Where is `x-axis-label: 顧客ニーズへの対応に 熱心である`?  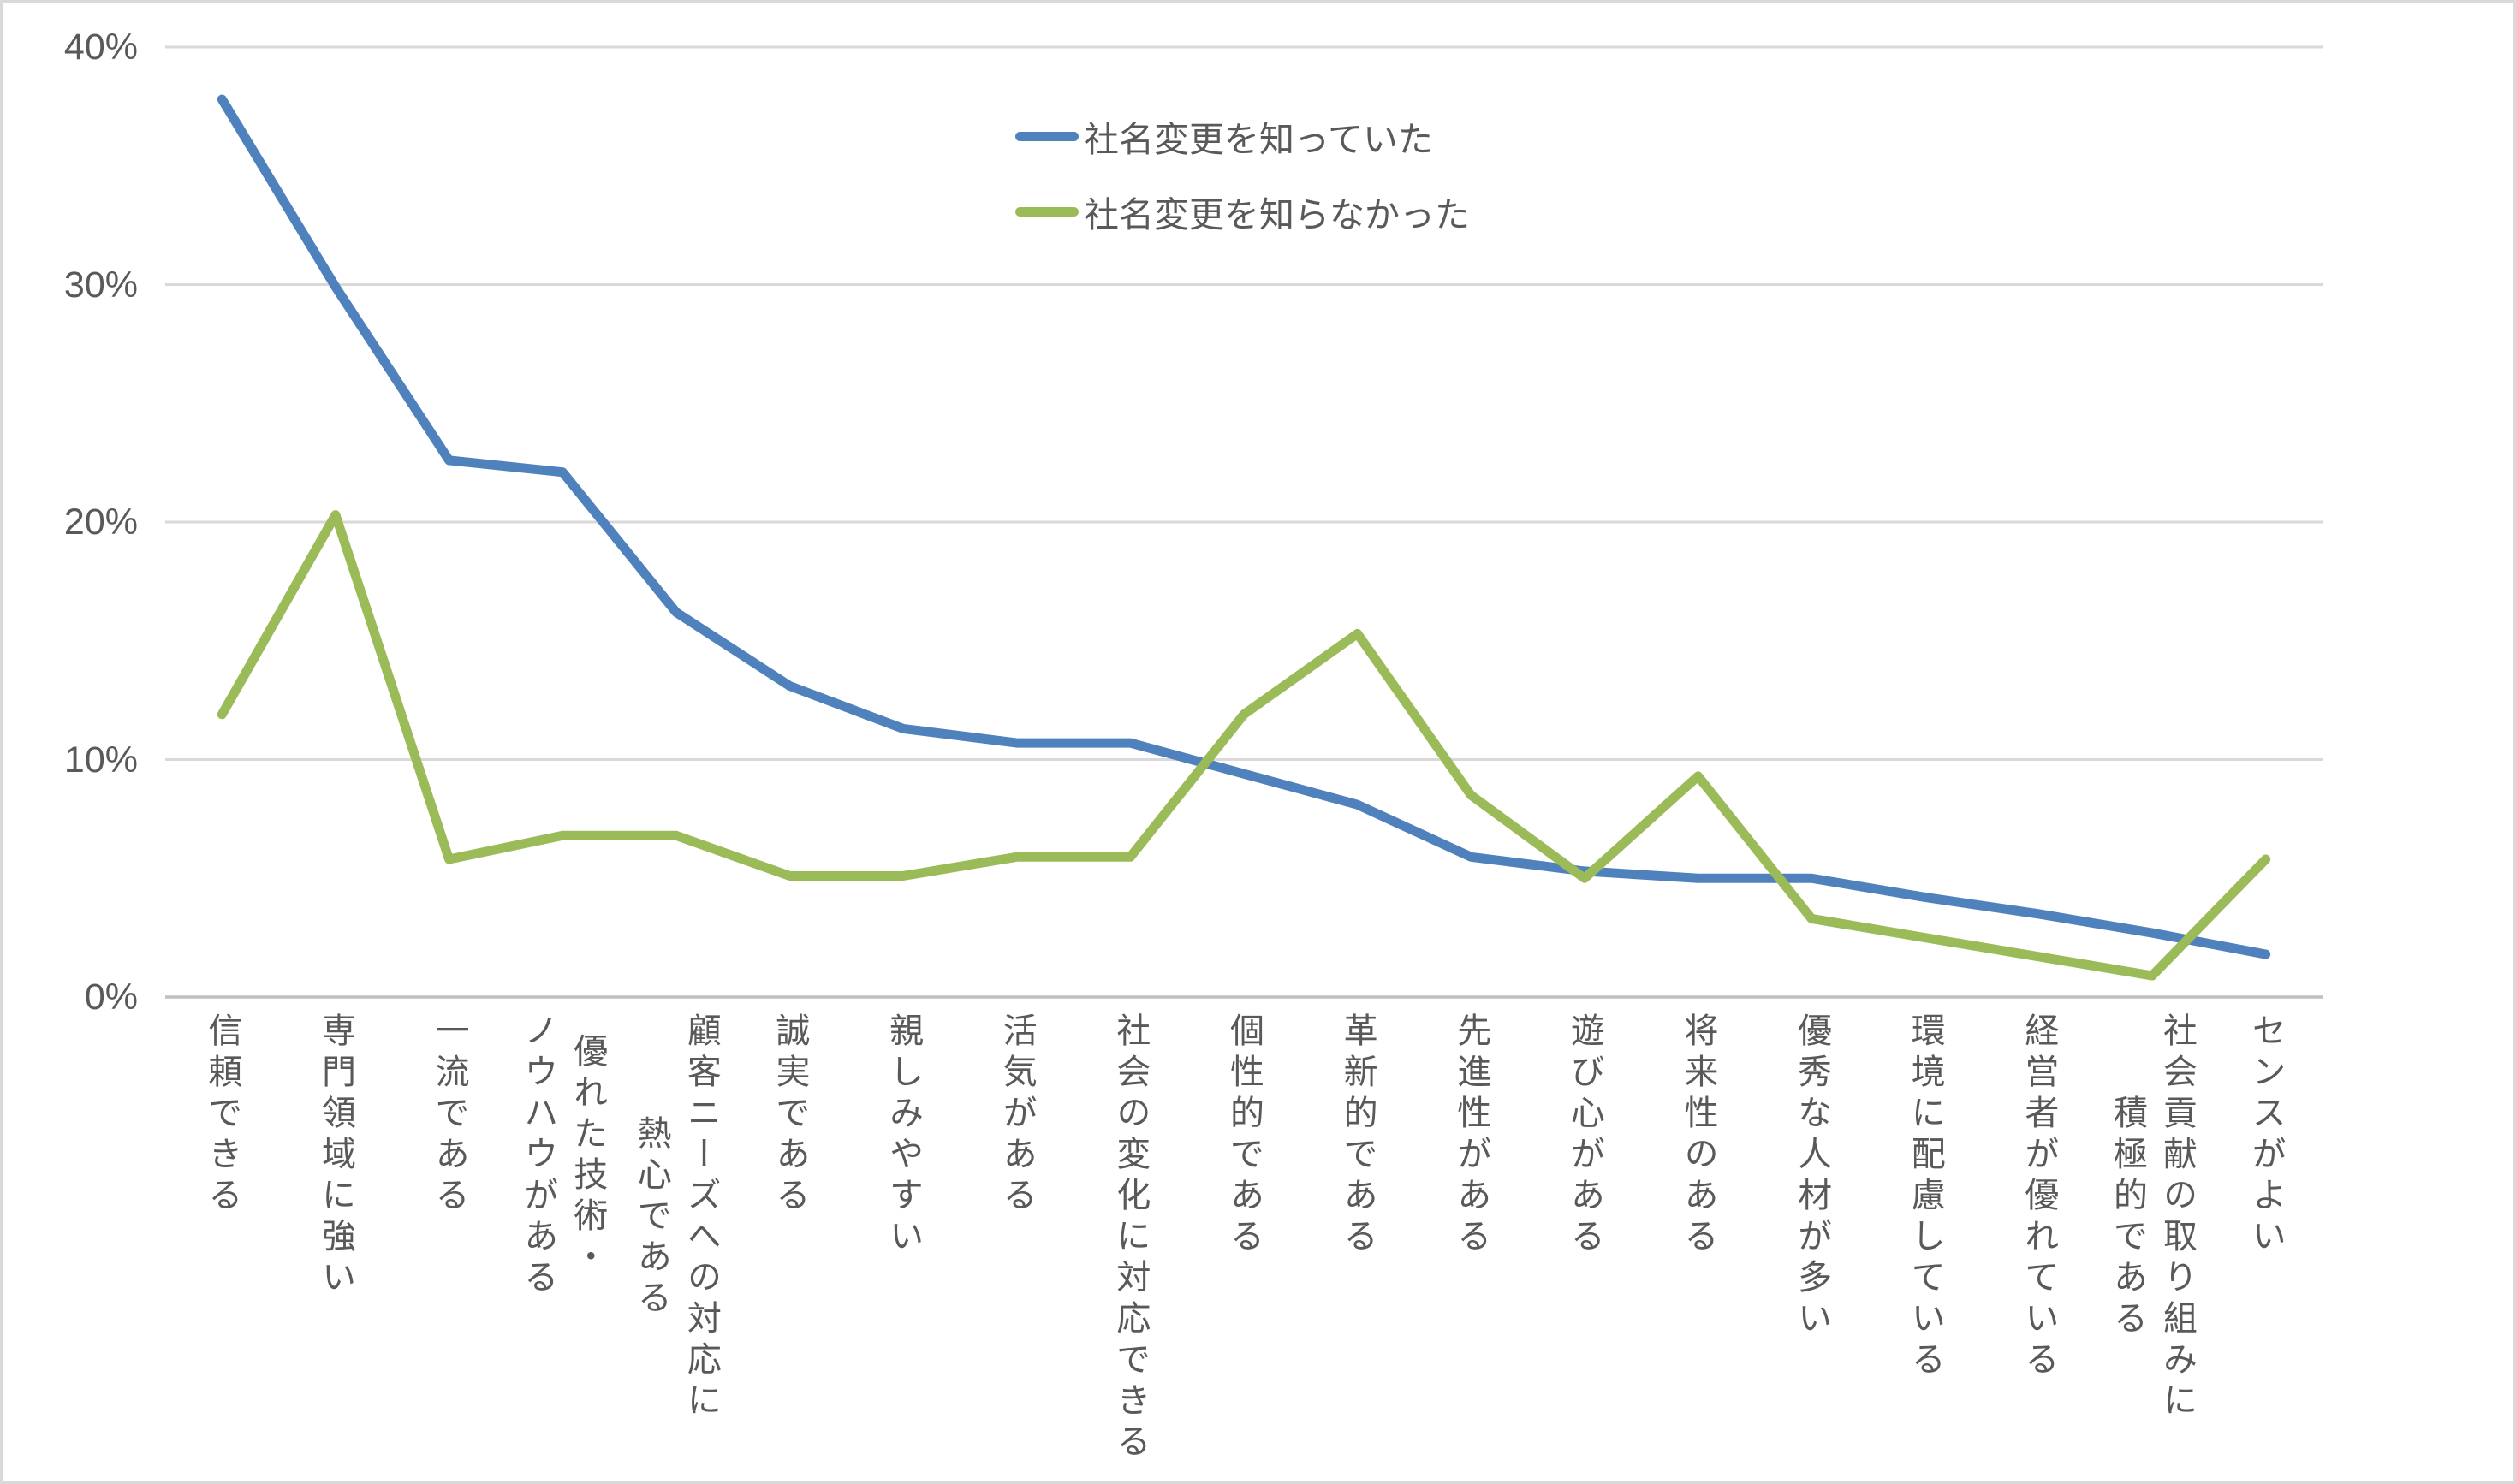
x-axis-label: 顧客ニーズへの対応に 熱心である is located at coordinates (676, 1218).